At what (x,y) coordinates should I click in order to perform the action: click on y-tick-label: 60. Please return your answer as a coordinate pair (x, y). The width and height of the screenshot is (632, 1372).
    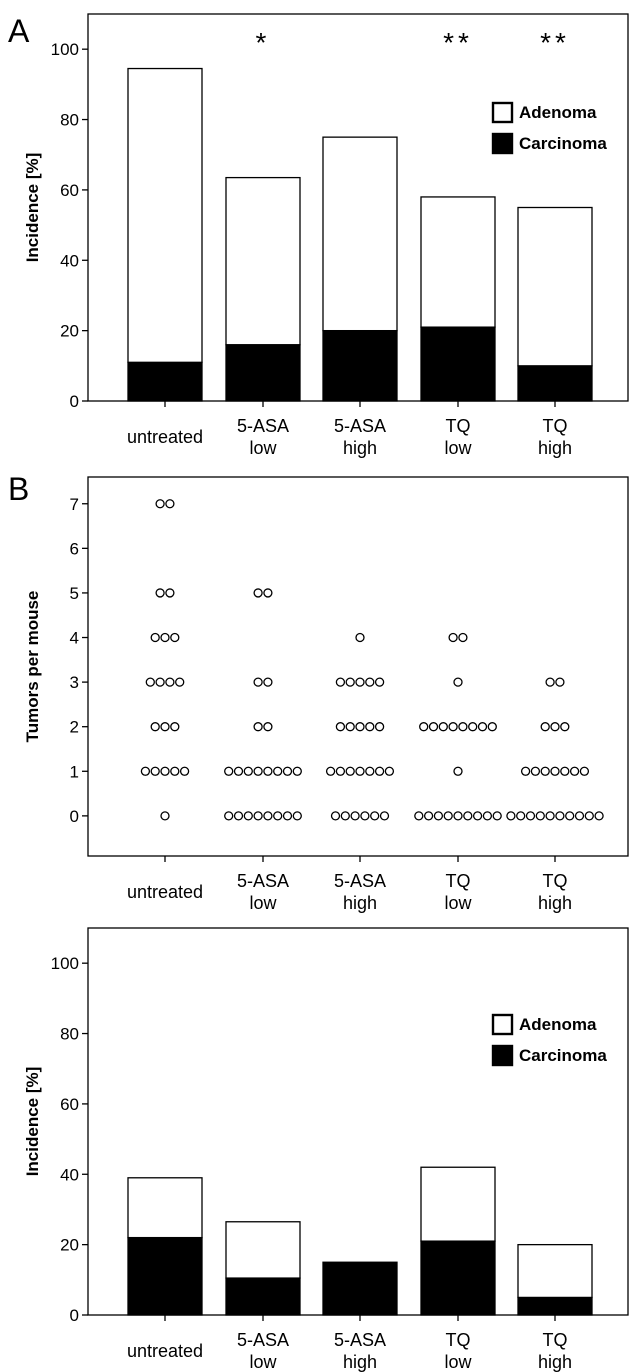
    Looking at the image, I should click on (69, 190).